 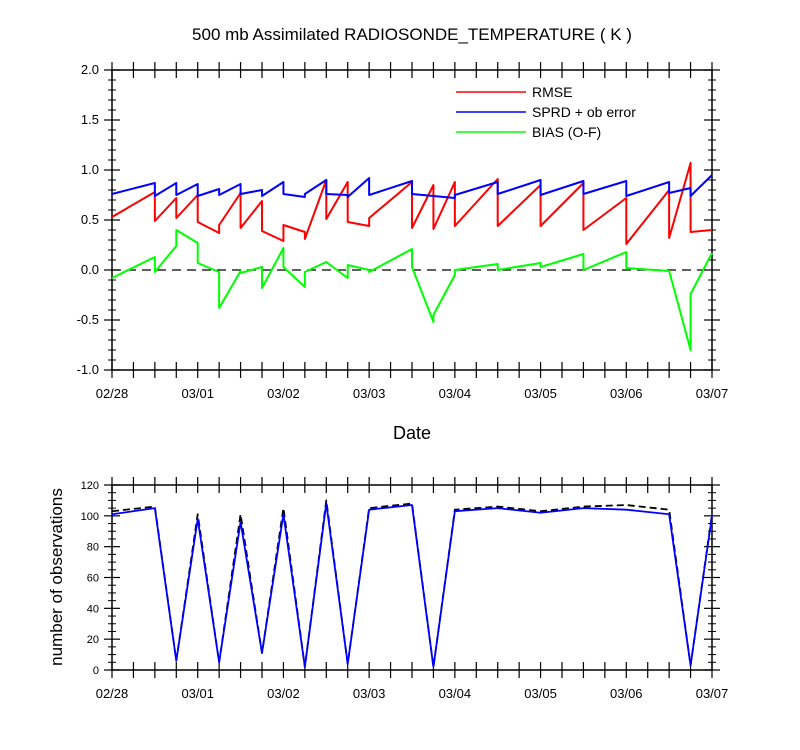 I want to click on y-tick-label: 80, so click(x=93, y=548).